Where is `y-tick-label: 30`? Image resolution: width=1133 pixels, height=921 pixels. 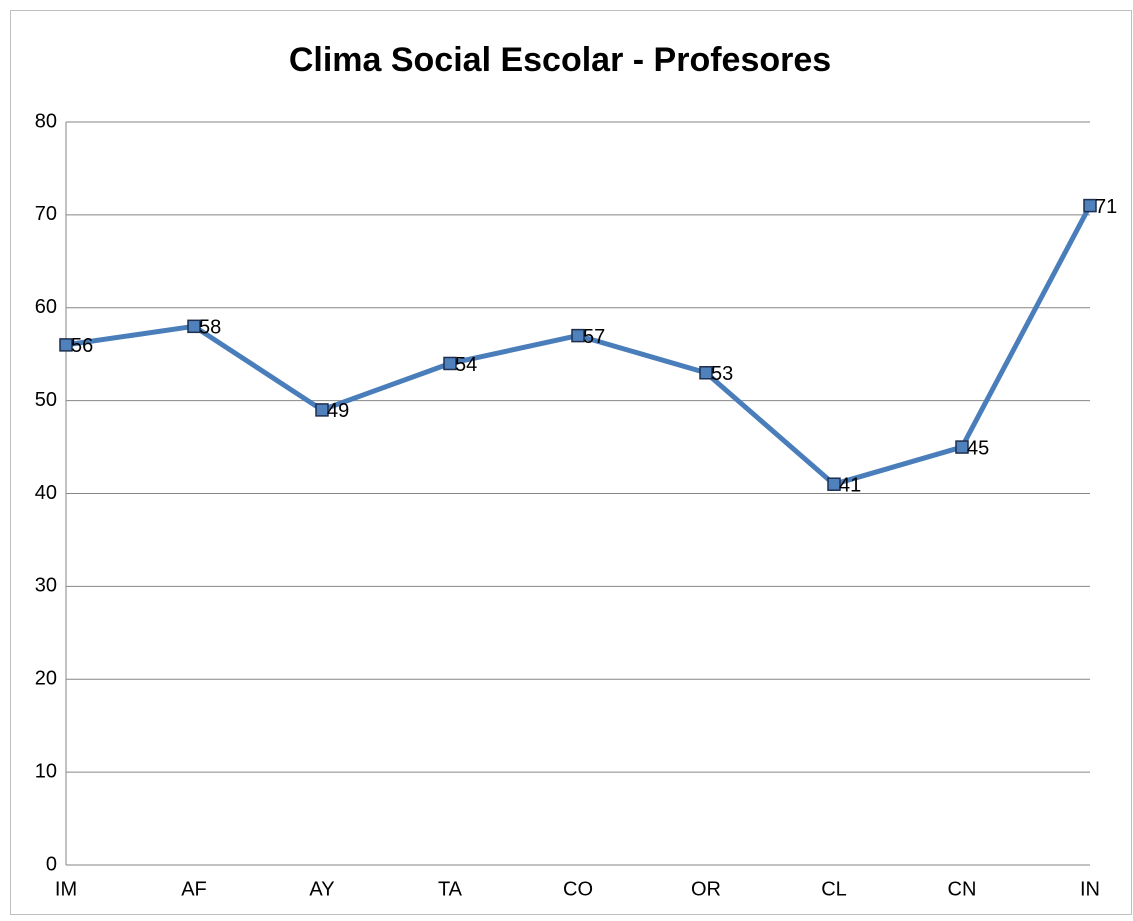 y-tick-label: 30 is located at coordinates (46, 586).